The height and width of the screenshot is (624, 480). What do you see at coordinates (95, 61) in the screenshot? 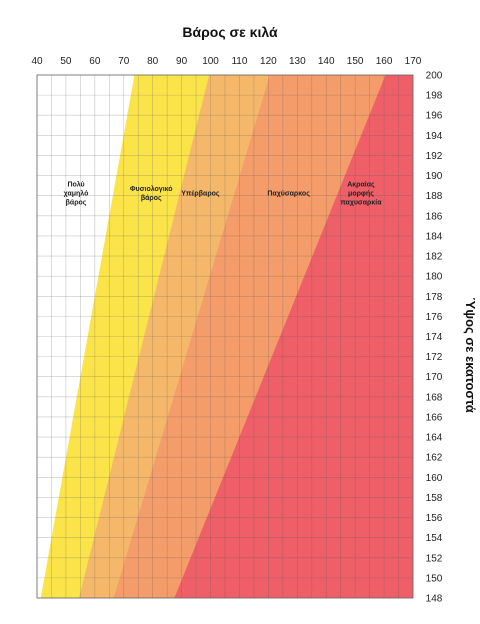
I see `x-tick-label: 60` at bounding box center [95, 61].